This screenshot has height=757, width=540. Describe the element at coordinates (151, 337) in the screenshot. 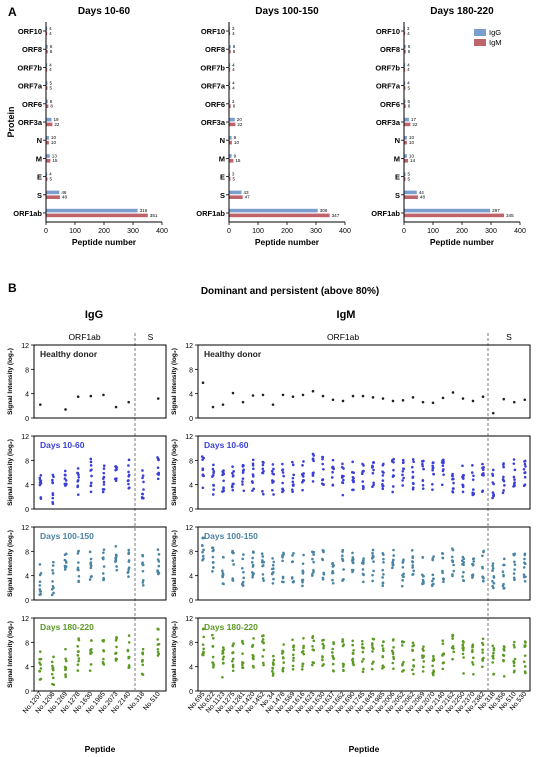

I see `igg-s-header: S` at that location.